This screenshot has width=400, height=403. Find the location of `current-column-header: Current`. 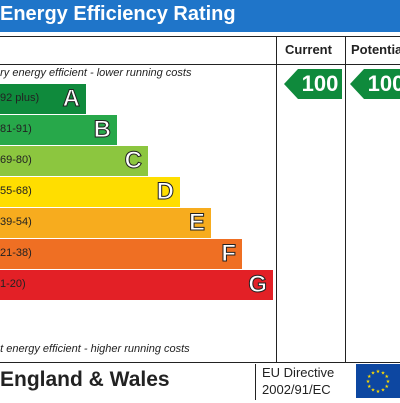

current-column-header: Current is located at coordinates (308, 49).